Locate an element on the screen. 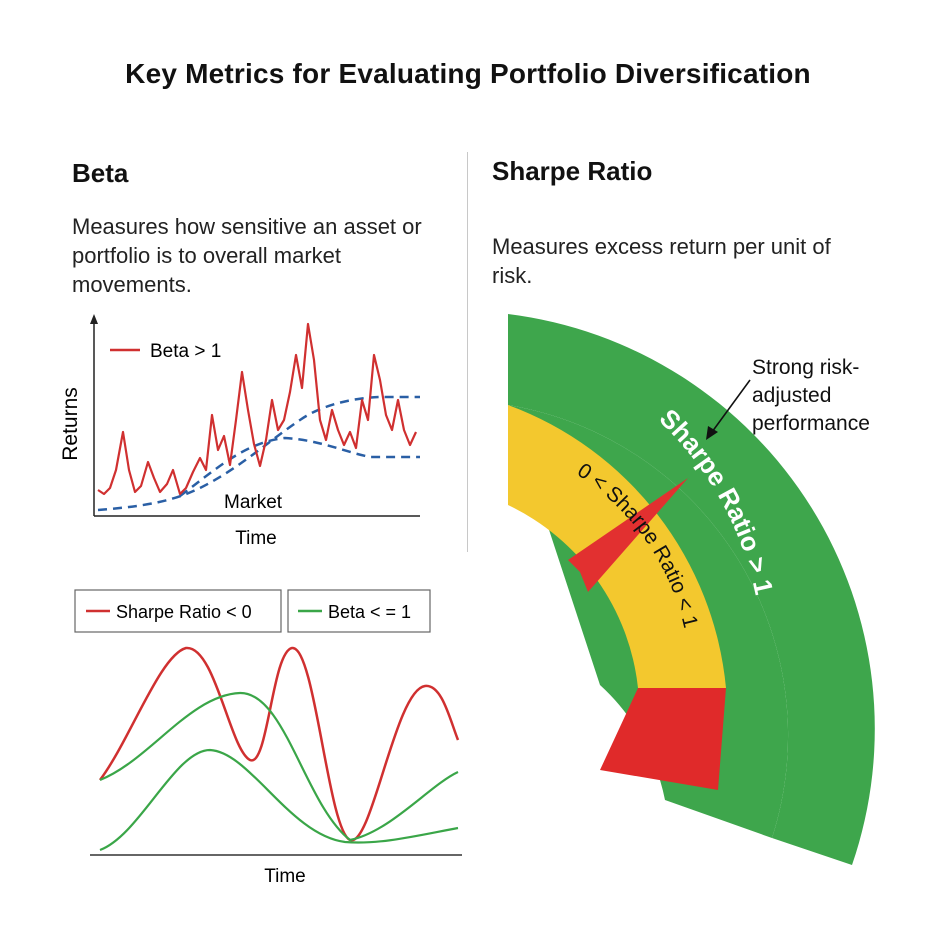 Image resolution: width=936 pixels, height=936 pixels. callout-line-2: adjusted is located at coordinates (791, 395).